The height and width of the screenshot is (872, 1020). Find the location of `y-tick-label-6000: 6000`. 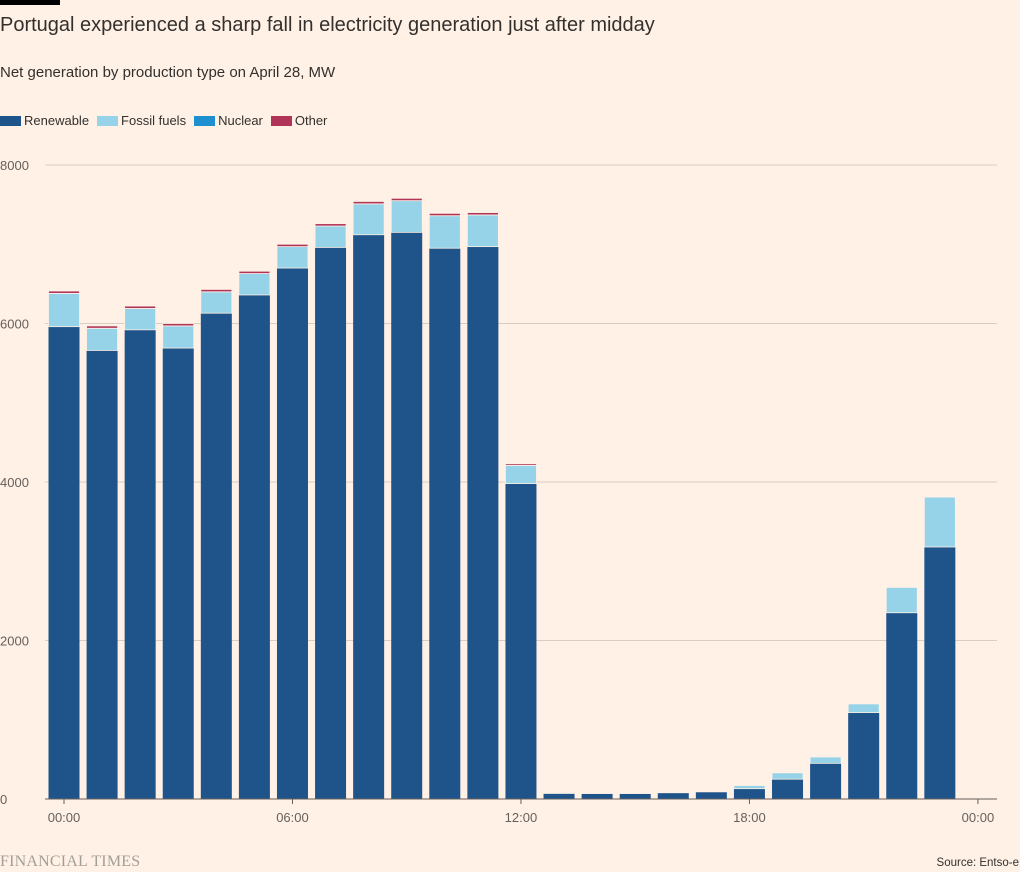

y-tick-label-6000: 6000 is located at coordinates (14, 324).